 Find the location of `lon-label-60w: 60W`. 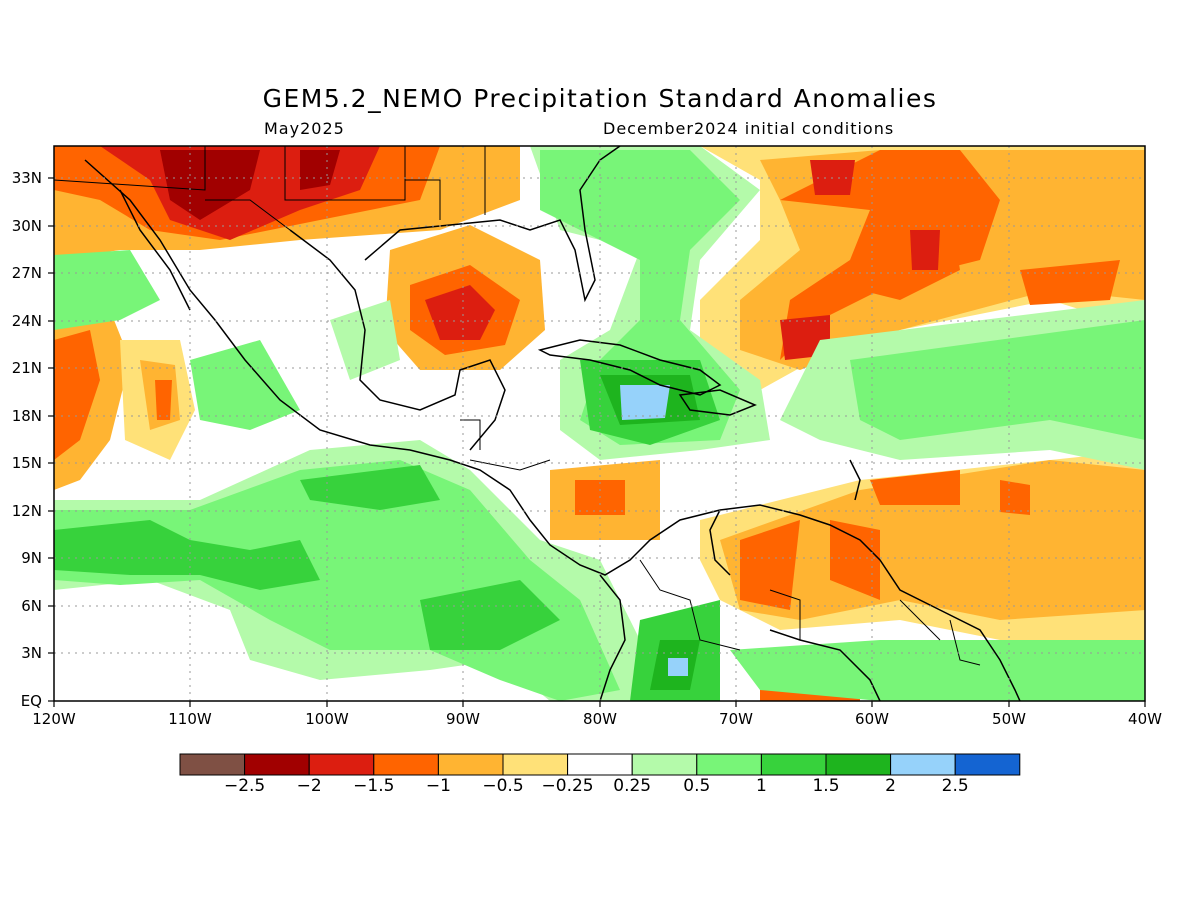

lon-label-60w: 60W is located at coordinates (872, 719).